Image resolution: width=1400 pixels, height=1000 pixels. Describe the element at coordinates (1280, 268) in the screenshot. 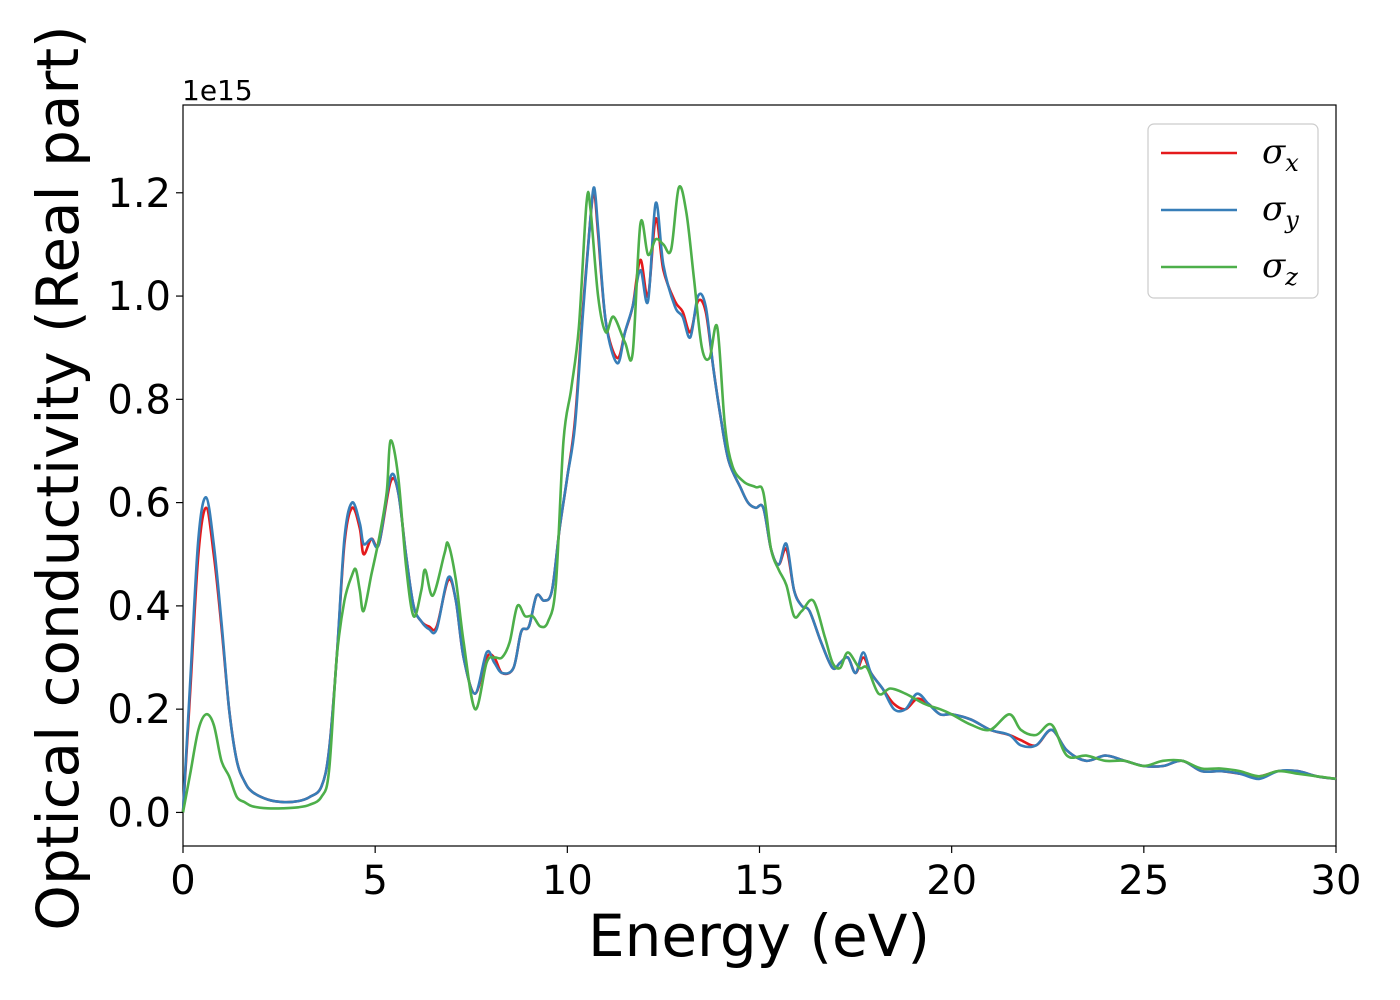

I see `legend-label-z: σz` at that location.